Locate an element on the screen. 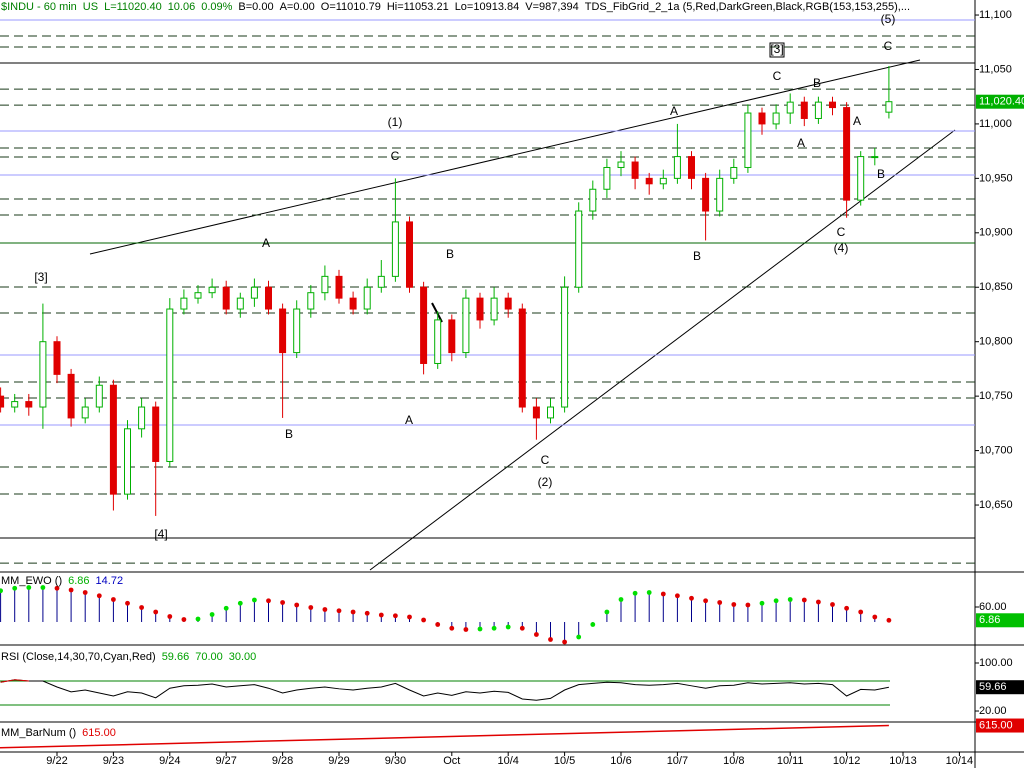  drawing-stroke is located at coordinates (437, 312).